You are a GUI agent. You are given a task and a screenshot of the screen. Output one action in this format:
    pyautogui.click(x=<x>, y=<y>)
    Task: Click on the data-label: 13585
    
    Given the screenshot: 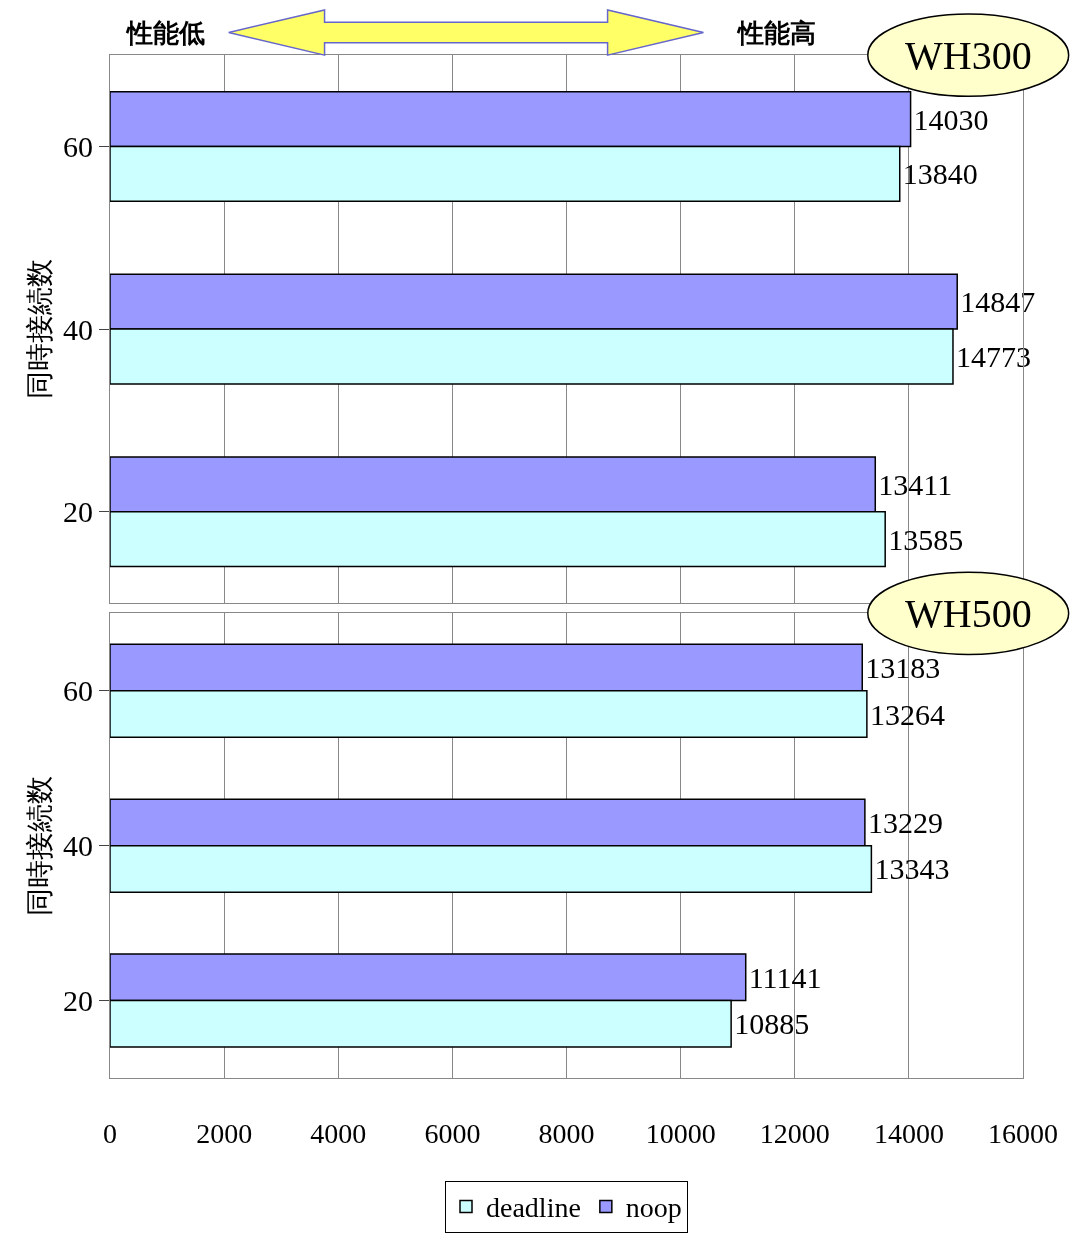 What is the action you would take?
    pyautogui.click(x=926, y=539)
    